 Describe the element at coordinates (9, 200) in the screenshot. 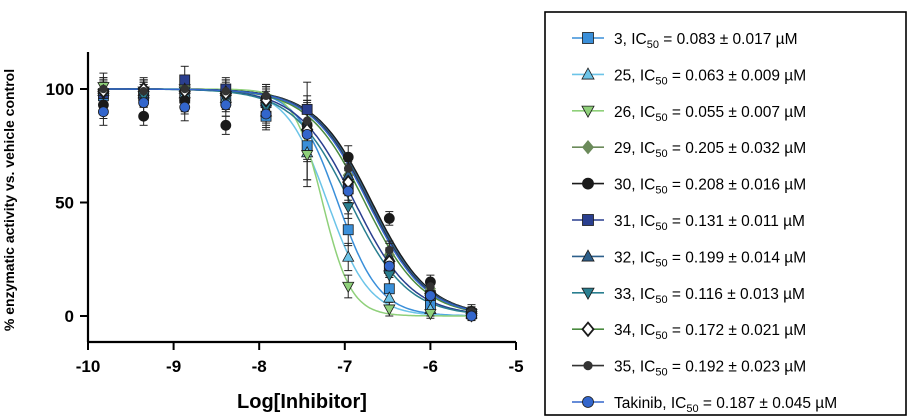

I see `y-axis-title: % enzymatic activity vs. vehicle control` at that location.